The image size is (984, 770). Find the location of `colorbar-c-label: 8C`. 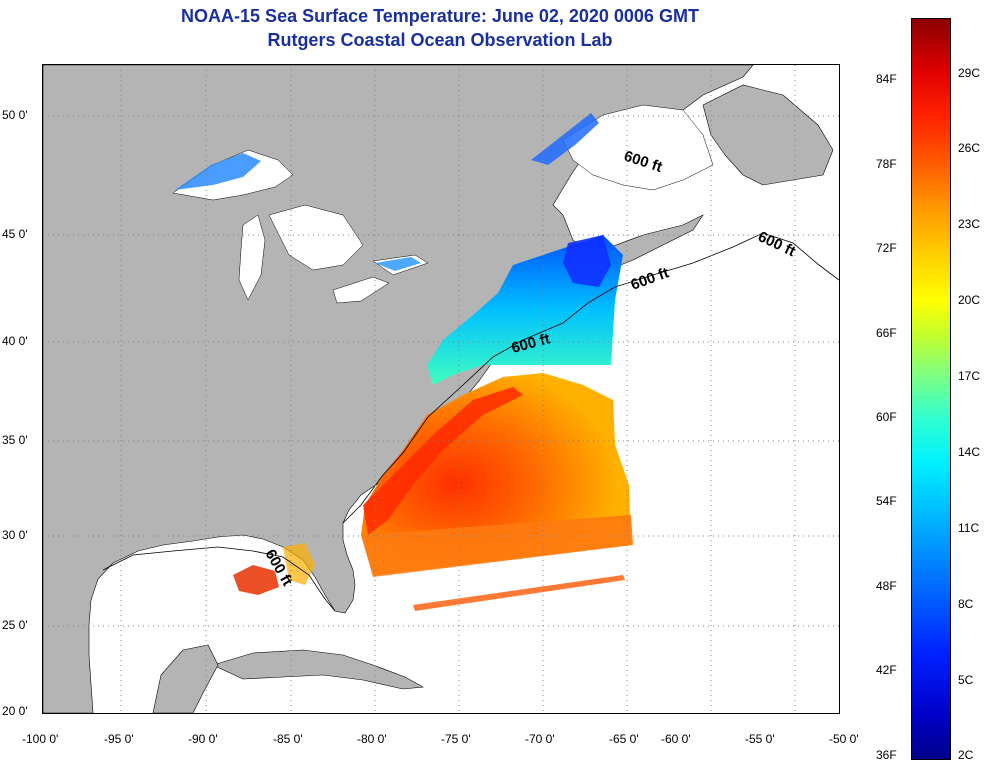

colorbar-c-label: 8C is located at coordinates (966, 604).